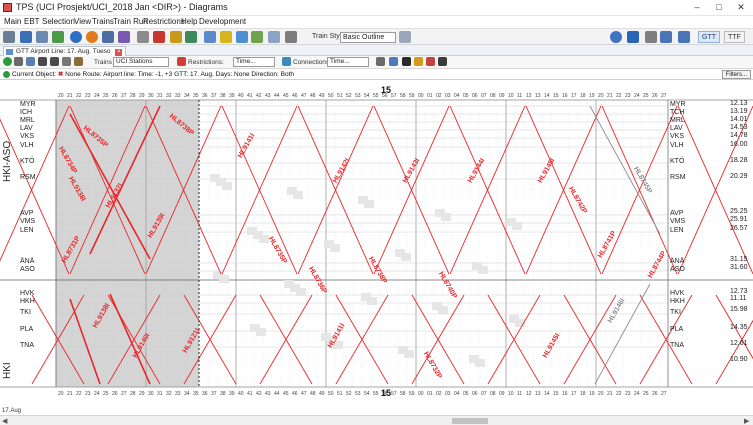 The image size is (753, 425). Describe the element at coordinates (108, 37) in the screenshot. I see `grid-icon` at that location.